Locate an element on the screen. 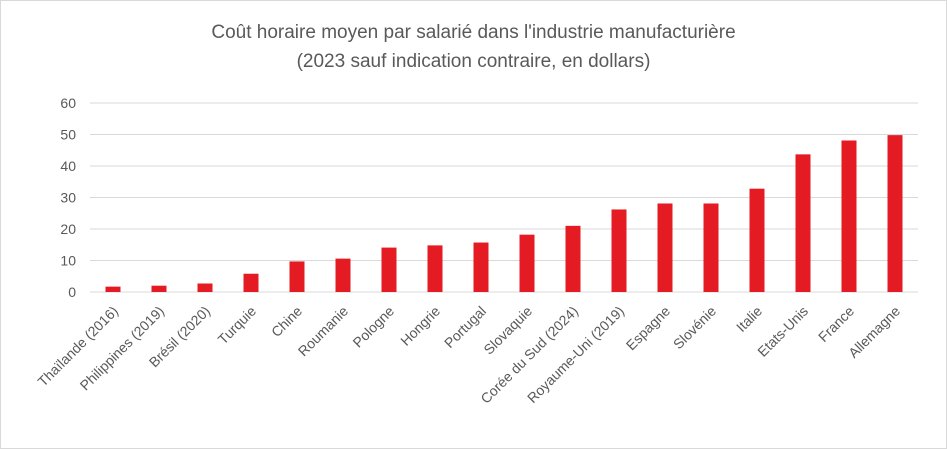  x-tick-label: Roumanie is located at coordinates (323, 331).